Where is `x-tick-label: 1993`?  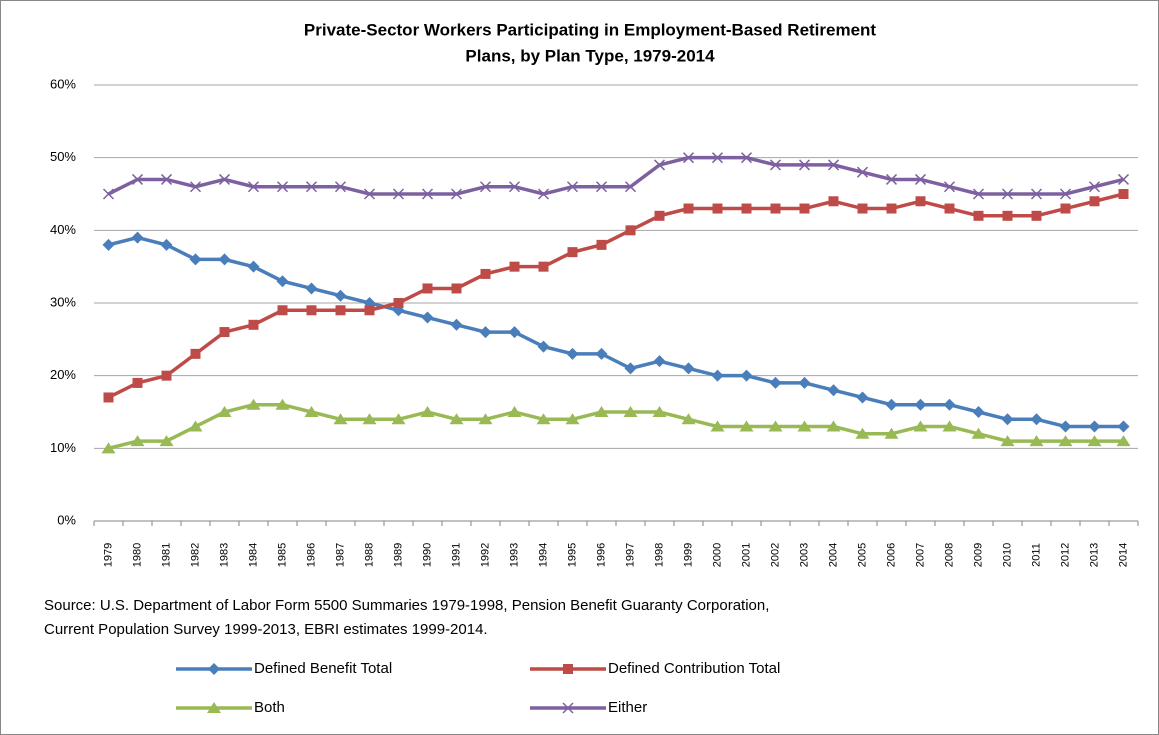
x-tick-label: 1993 is located at coordinates (514, 555).